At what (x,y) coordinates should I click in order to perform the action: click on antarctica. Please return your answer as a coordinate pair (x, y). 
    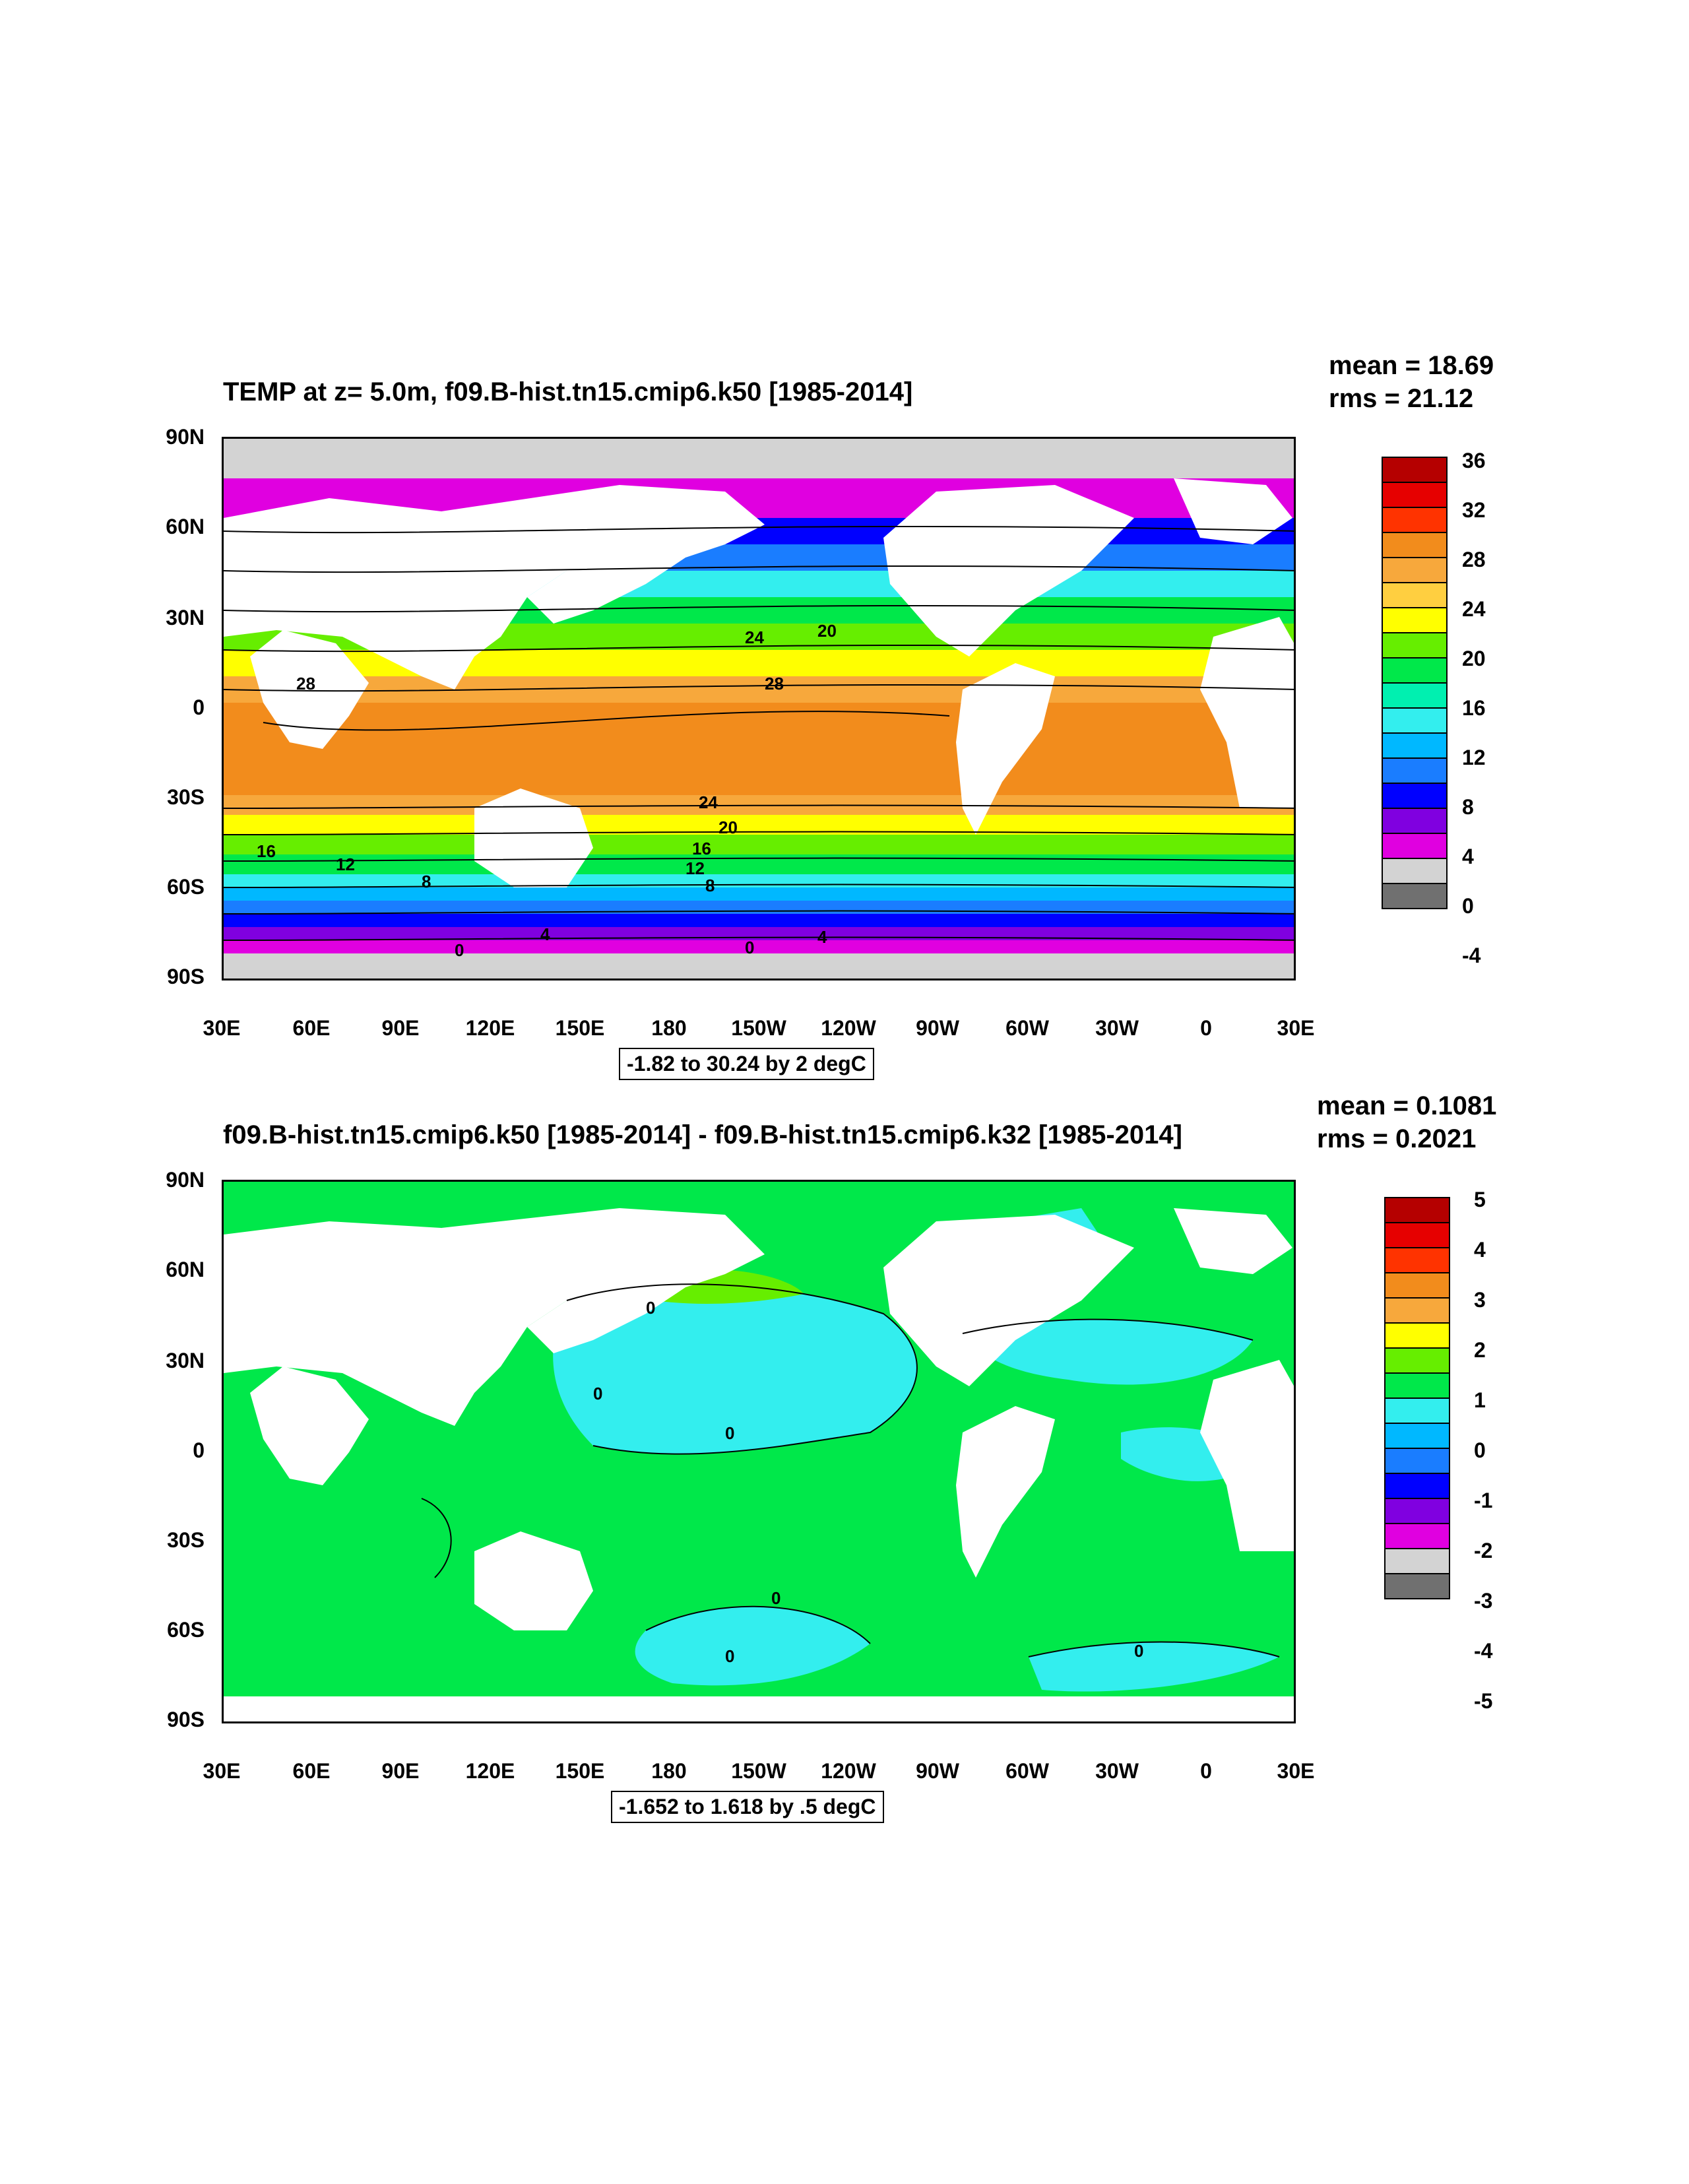
    Looking at the image, I should click on (759, 1708).